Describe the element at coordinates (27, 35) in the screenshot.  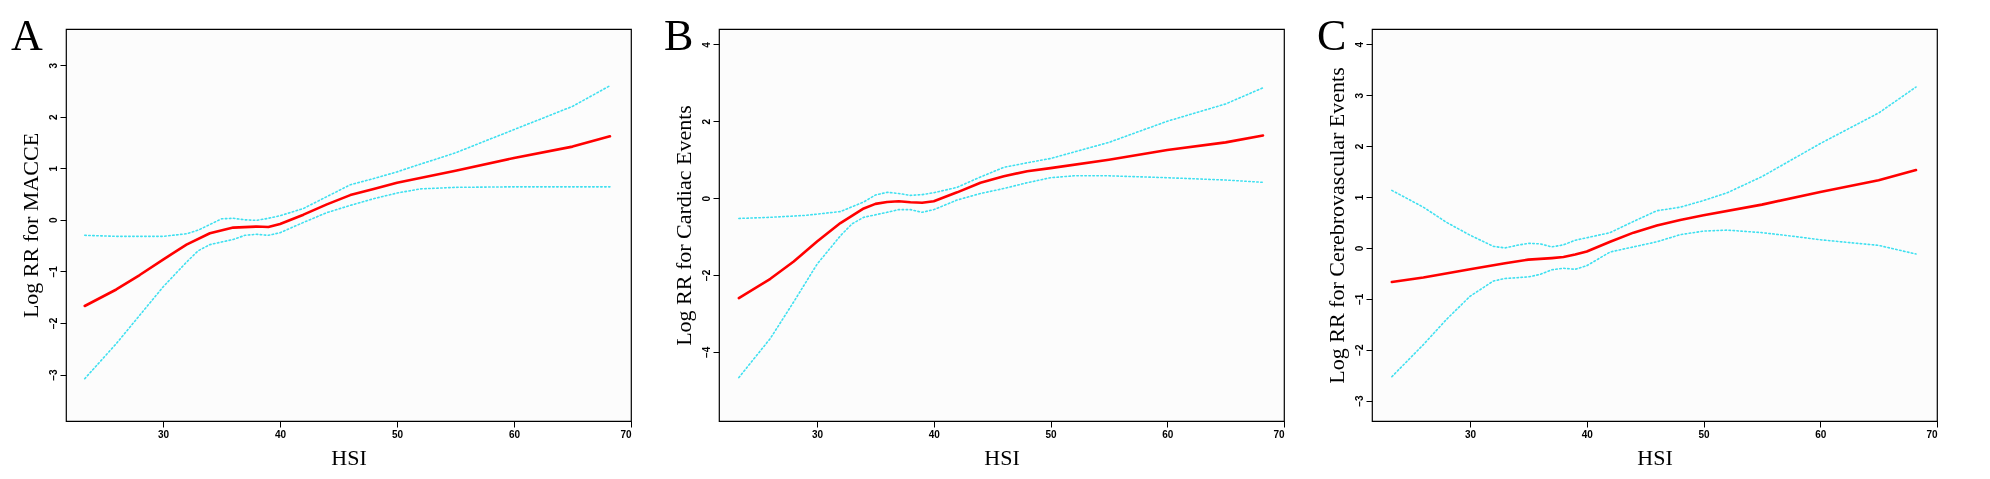
I see `chart-title: A` at that location.